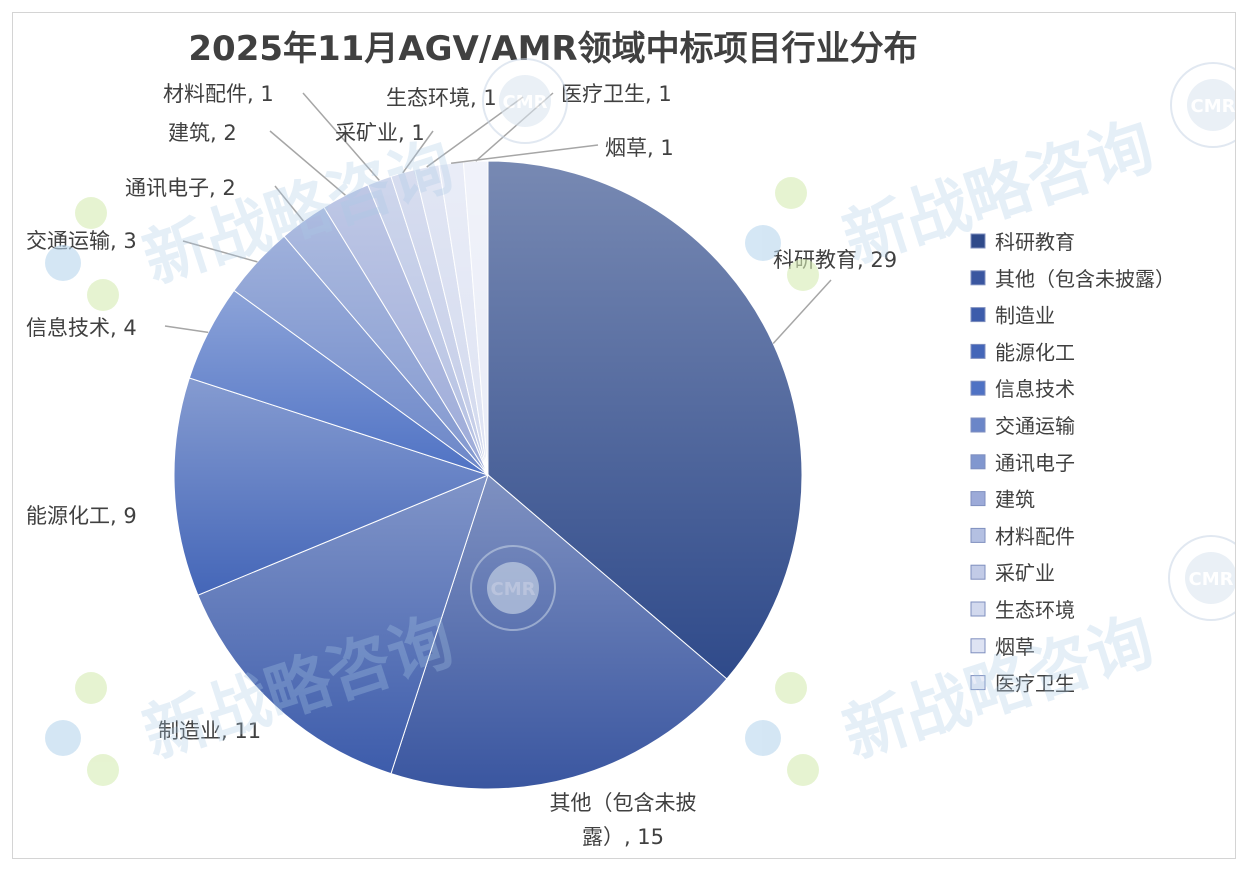 The image size is (1252, 873). Describe the element at coordinates (616, 94) in the screenshot. I see `slice-13-label: 医疗卫生, 1` at that location.